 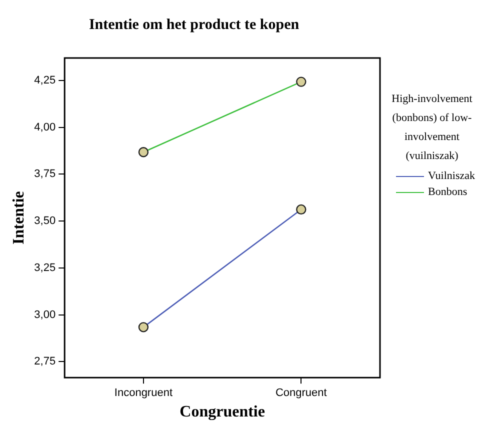 I want to click on y-tick-label: 3,00, so click(x=45, y=314).